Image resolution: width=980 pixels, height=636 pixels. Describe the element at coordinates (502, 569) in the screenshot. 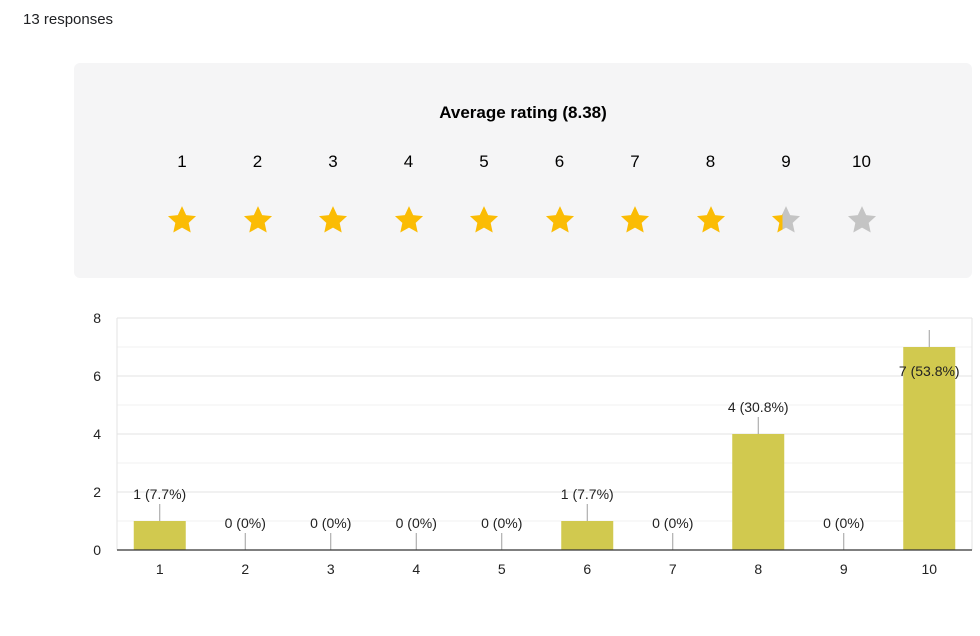

I see `x-tick-label: 5` at that location.